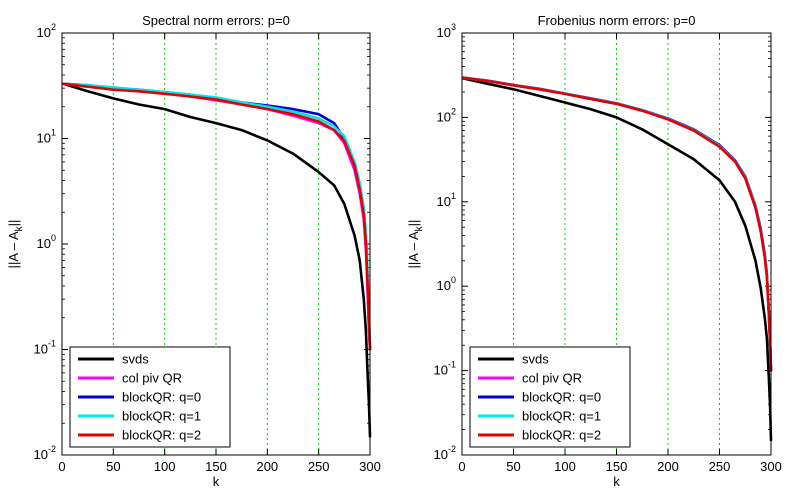 This screenshot has height=494, width=789. I want to click on chart-title: Frobenius norm errors: p=0, so click(617, 20).